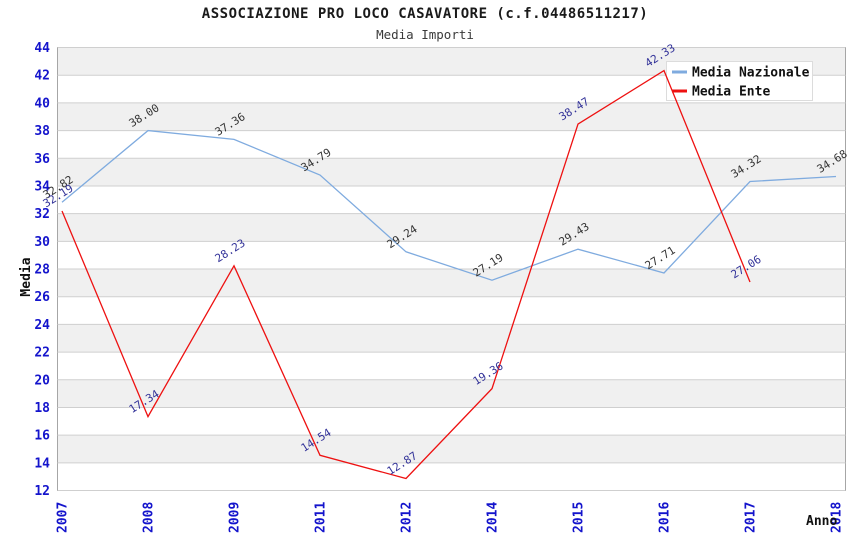 Image resolution: width=850 pixels, height=550 pixels. What do you see at coordinates (42, 186) in the screenshot?
I see `y-tick-label: 34` at bounding box center [42, 186].